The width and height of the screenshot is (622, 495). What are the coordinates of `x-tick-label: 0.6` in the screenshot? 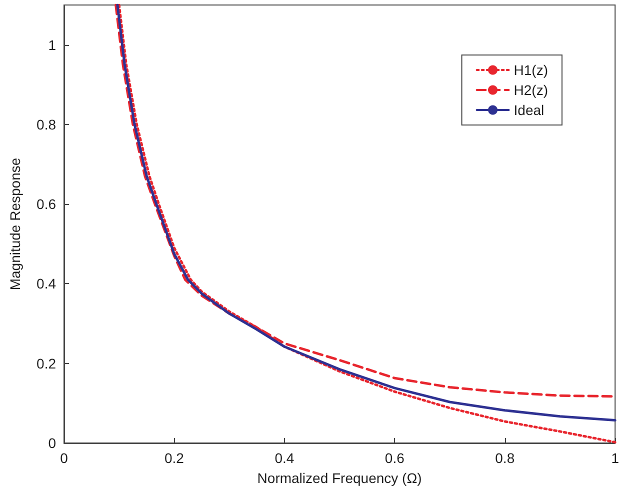 It's located at (394, 458).